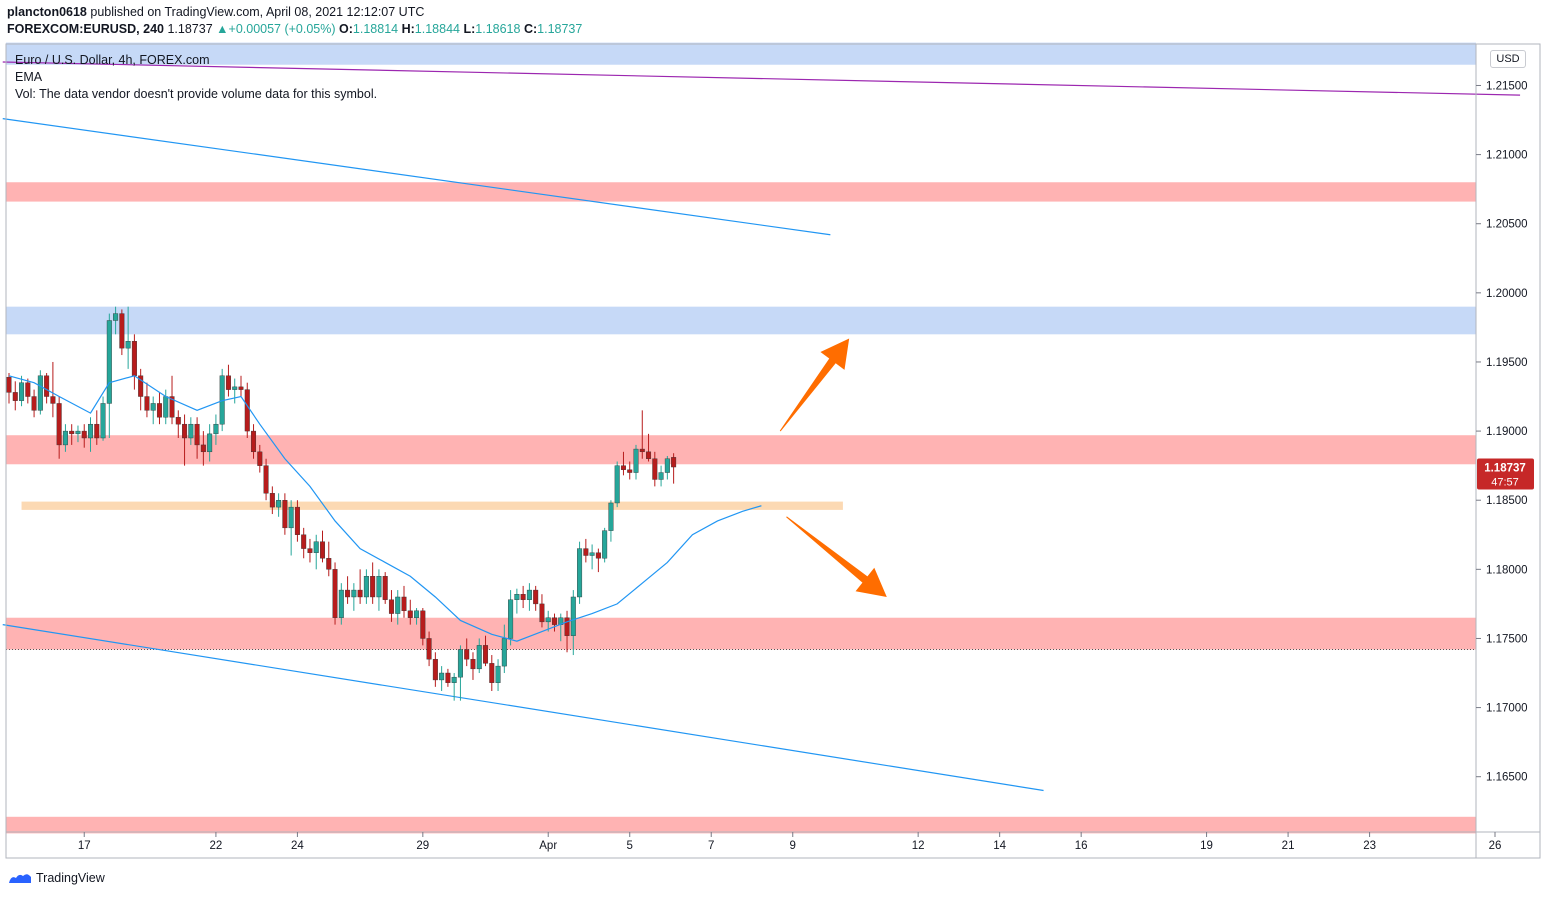 Image resolution: width=1547 pixels, height=897 pixels. I want to click on ema-line, so click(385, 508).